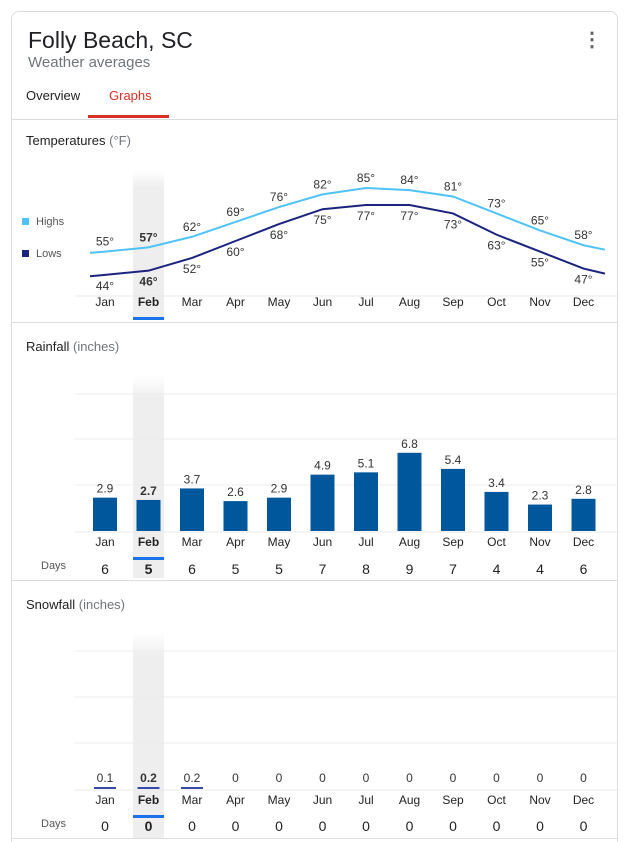 This screenshot has height=842, width=630. I want to click on active-tab-indicator, so click(128, 116).